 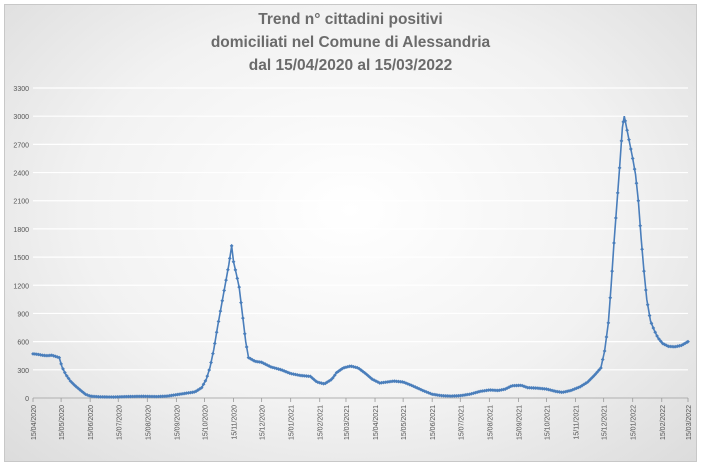 I want to click on chart-title-line-1: Trend n° cittadini positivi, so click(x=350, y=19).